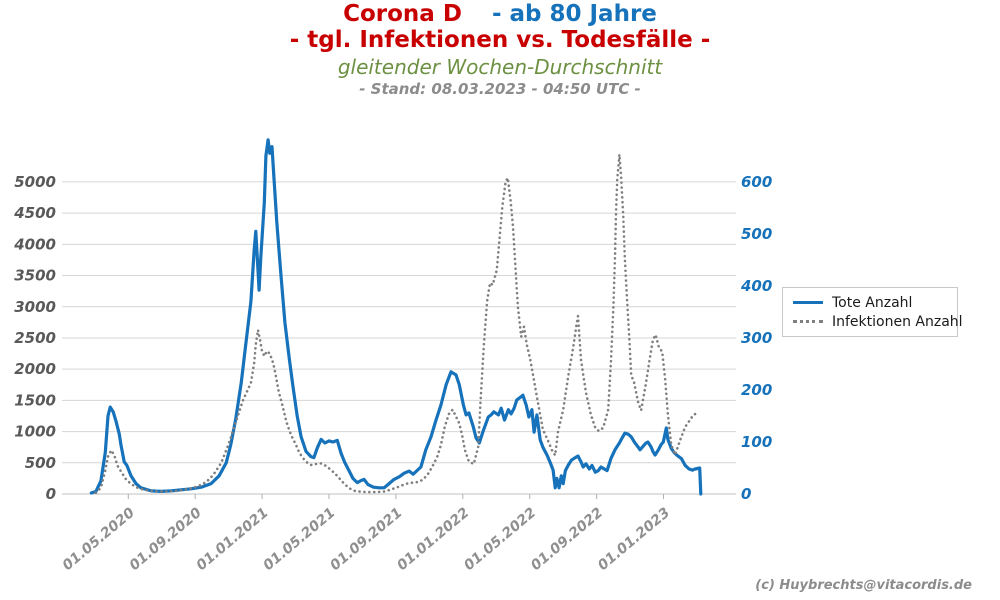  What do you see at coordinates (756, 442) in the screenshot?
I see `y-right-tick-label: 100` at bounding box center [756, 442].